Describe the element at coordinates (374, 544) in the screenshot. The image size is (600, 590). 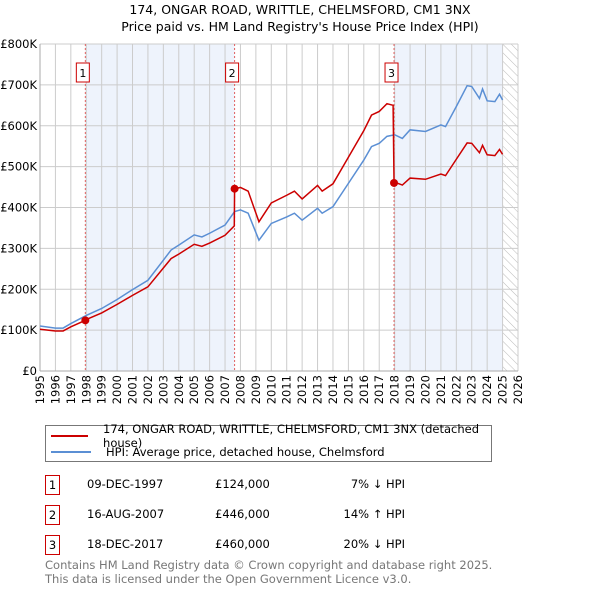
I see `sale-hpi: 20% ↓ HPI` at that location.